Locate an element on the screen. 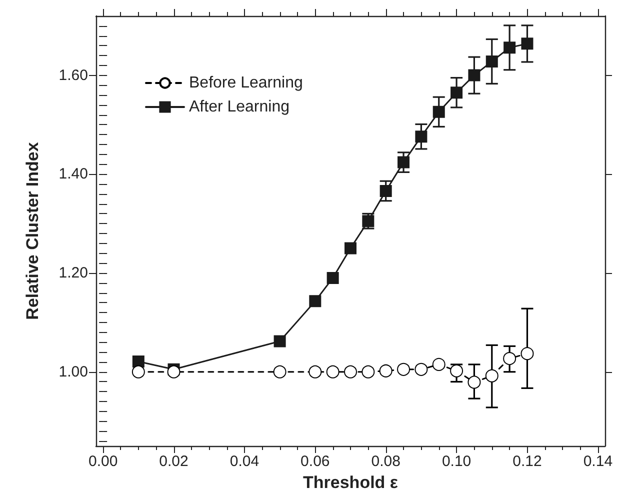  x-tick-label: 0.06 is located at coordinates (315, 461).